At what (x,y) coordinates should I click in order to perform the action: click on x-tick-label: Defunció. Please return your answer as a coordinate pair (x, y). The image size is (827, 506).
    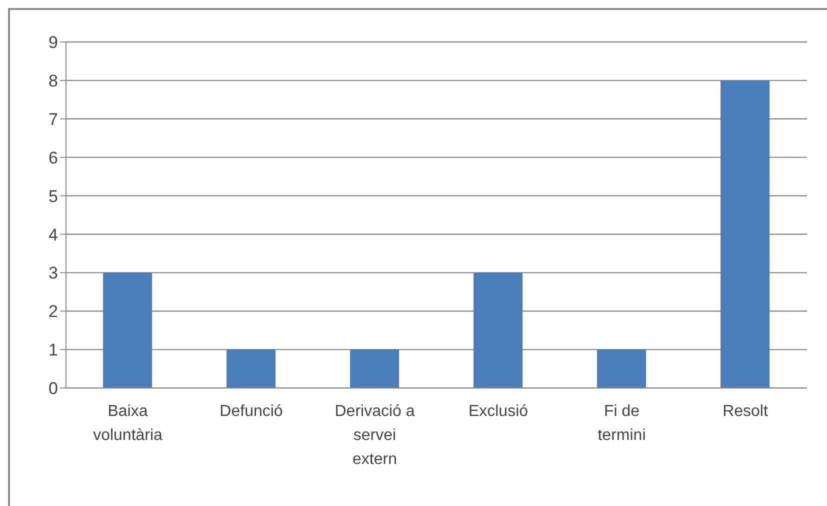
    Looking at the image, I should click on (251, 411).